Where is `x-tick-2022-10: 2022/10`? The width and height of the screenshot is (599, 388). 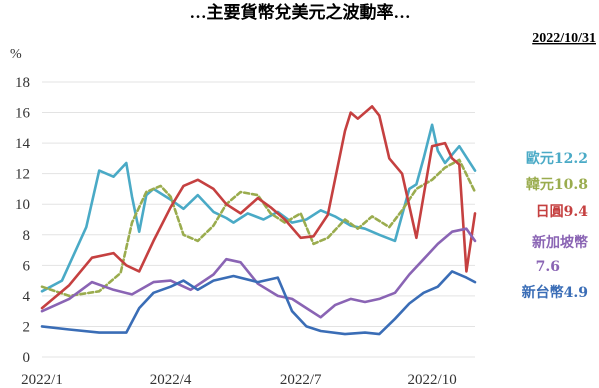 x-tick-2022-10: 2022/10 is located at coordinates (432, 380).